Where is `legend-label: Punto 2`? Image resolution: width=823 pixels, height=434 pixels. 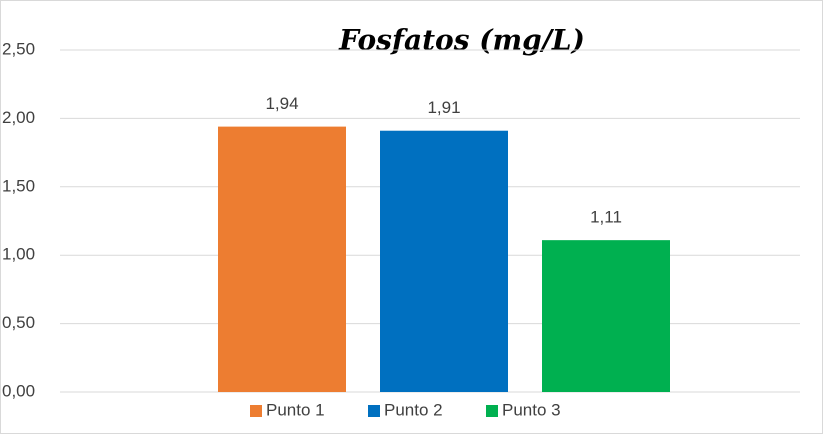
legend-label: Punto 2 is located at coordinates (413, 409).